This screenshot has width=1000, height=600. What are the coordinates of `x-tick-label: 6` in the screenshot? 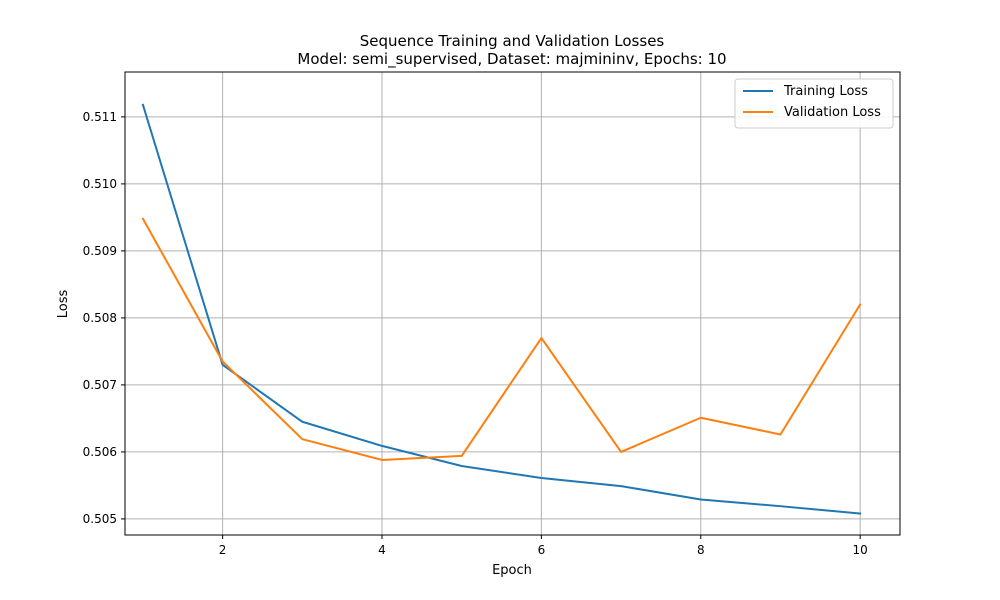 It's located at (542, 550).